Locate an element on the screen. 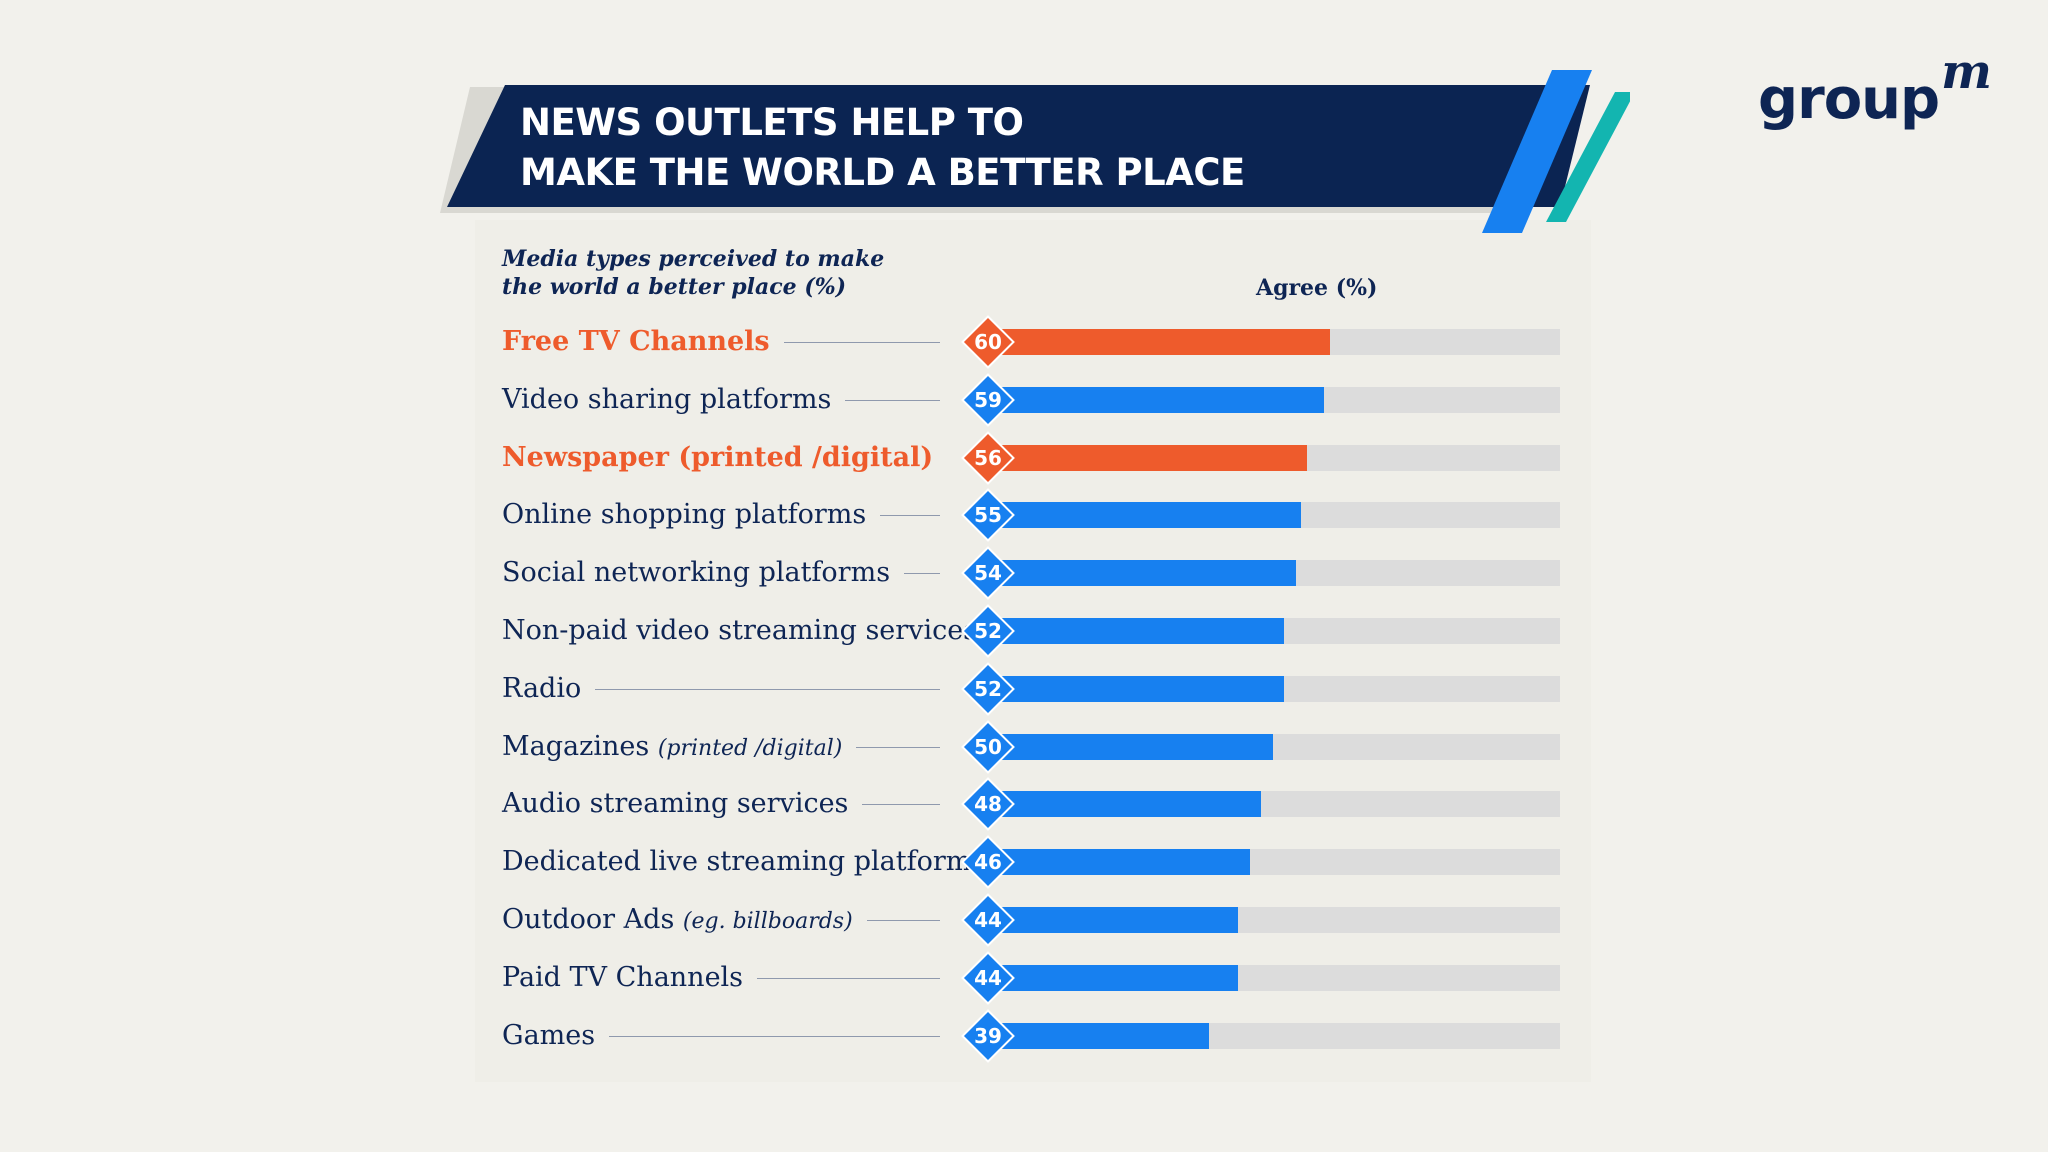  bar-row: Non-paid video streaming services 52 is located at coordinates (1024, 631).